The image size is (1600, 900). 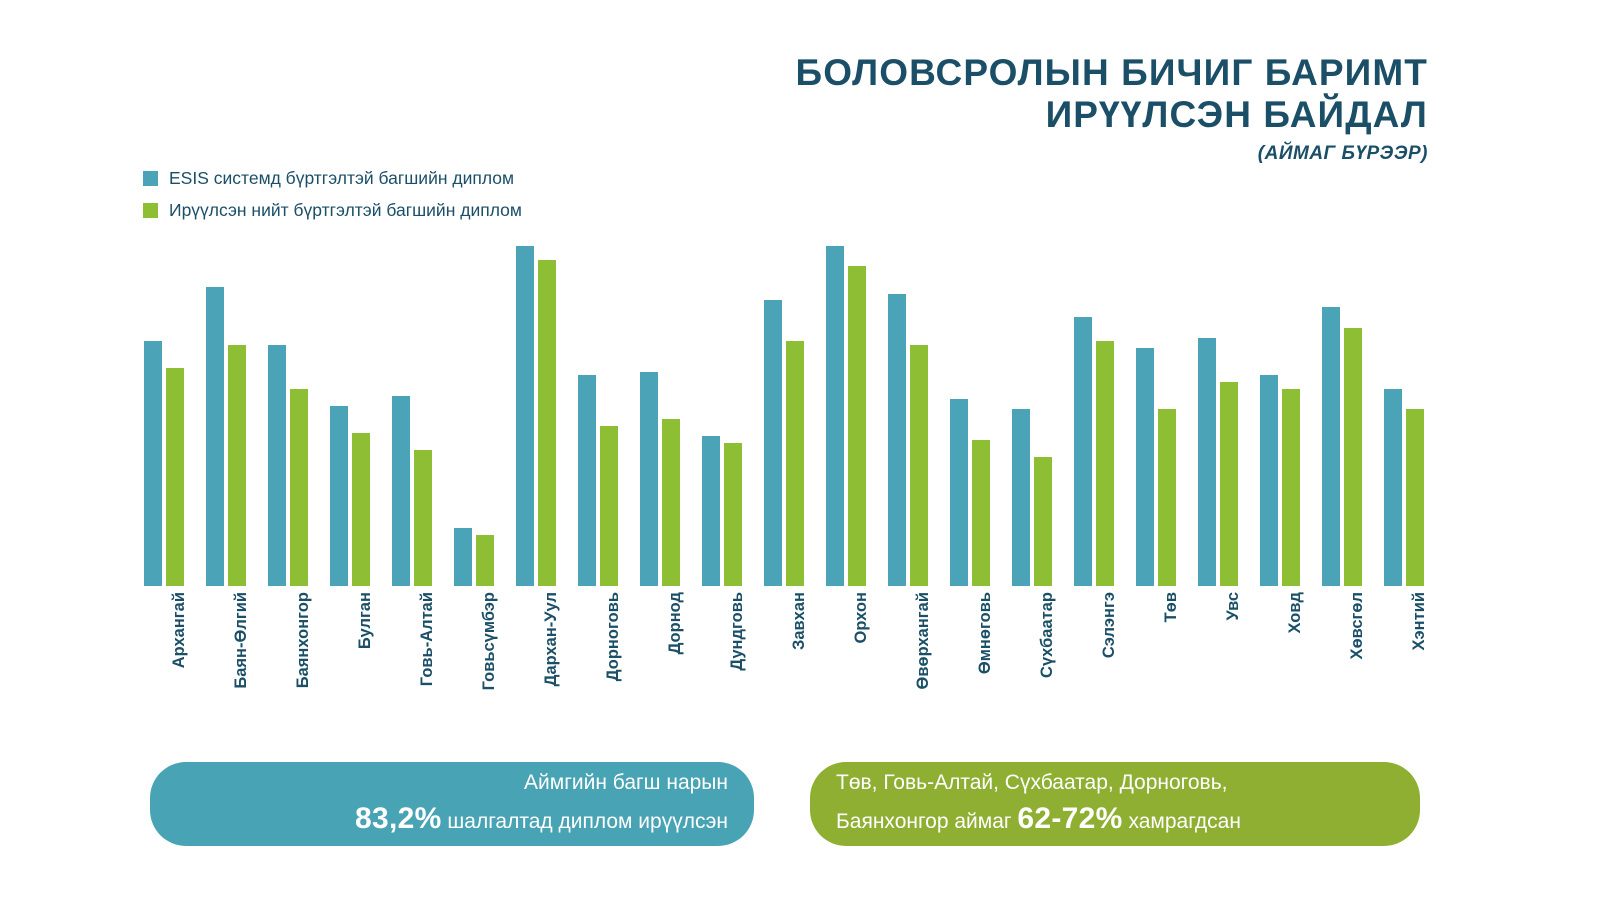 What do you see at coordinates (1070, 818) in the screenshot?
I see `callout-right-value: 62-72%` at bounding box center [1070, 818].